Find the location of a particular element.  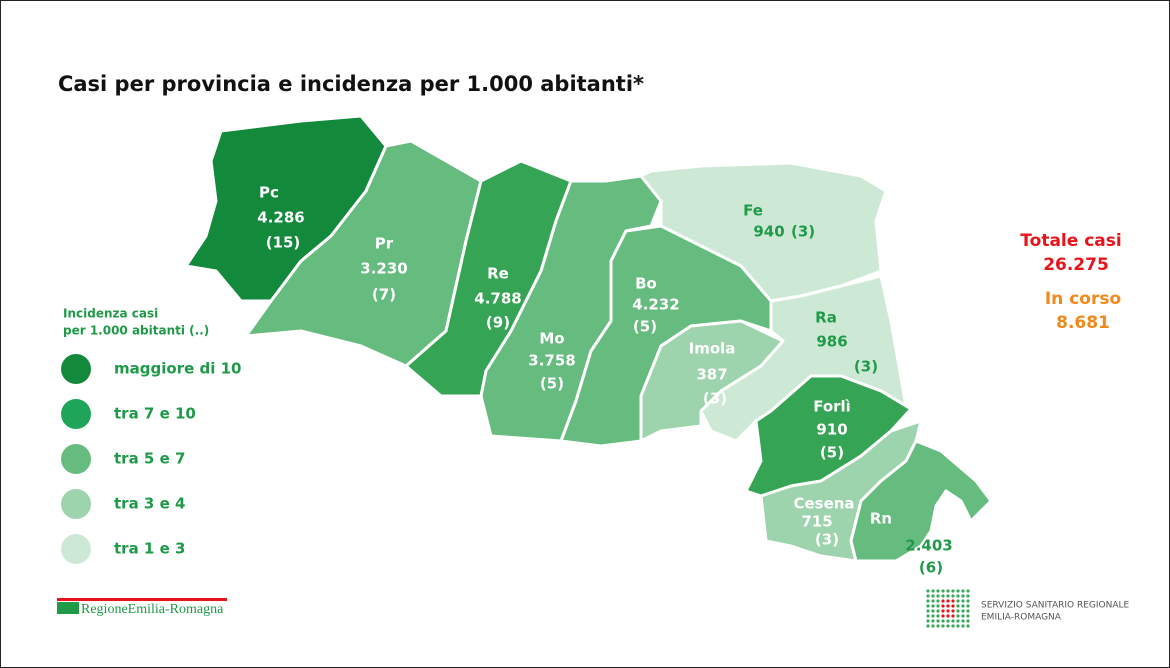

province-name: Pc is located at coordinates (269, 193).